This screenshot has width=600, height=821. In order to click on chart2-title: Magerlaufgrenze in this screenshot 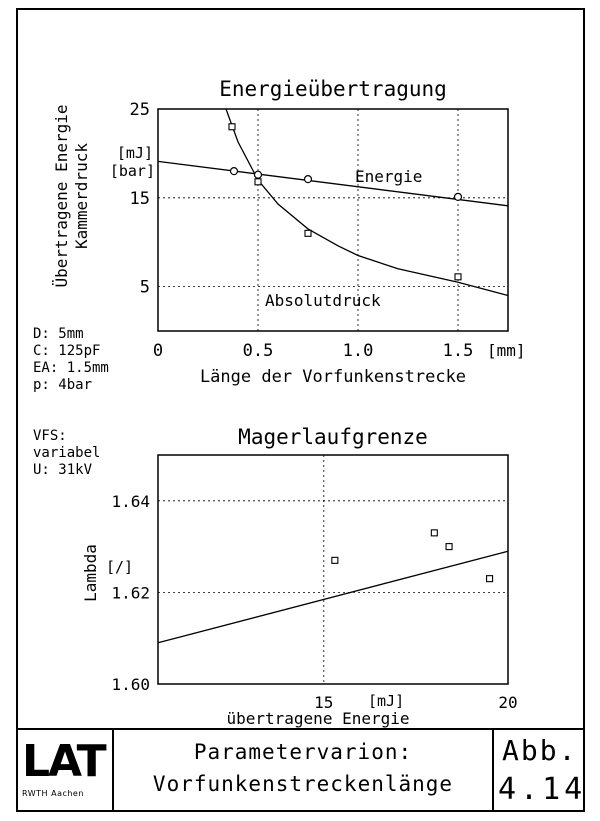, I will do `click(333, 437)`.